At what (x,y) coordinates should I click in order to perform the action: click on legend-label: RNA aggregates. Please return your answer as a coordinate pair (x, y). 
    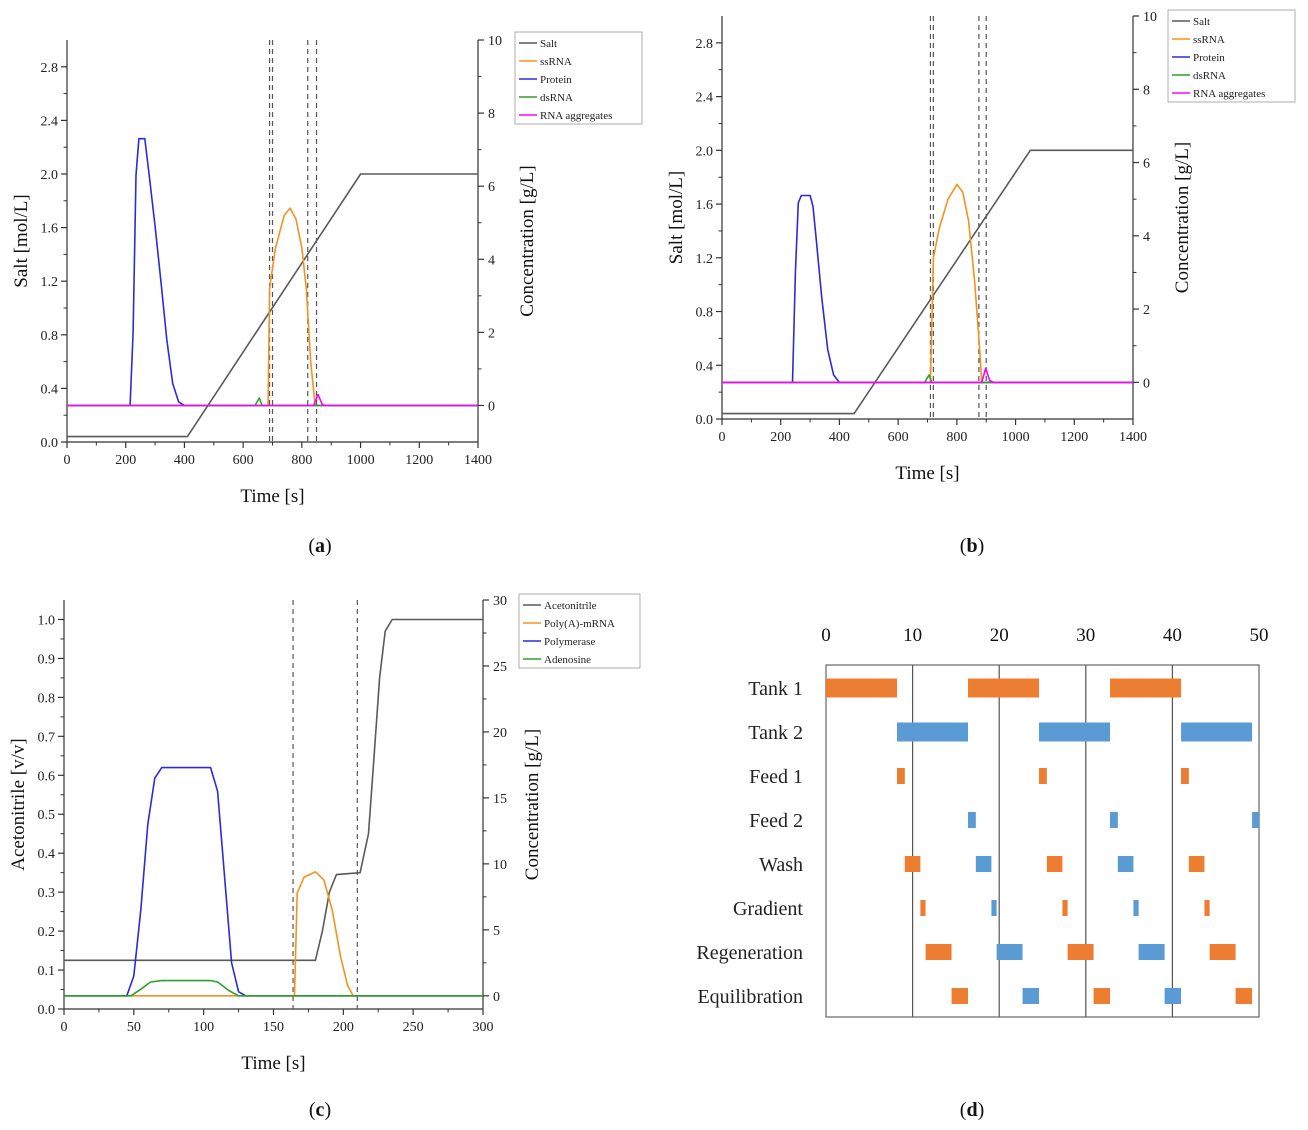
    Looking at the image, I should click on (576, 116).